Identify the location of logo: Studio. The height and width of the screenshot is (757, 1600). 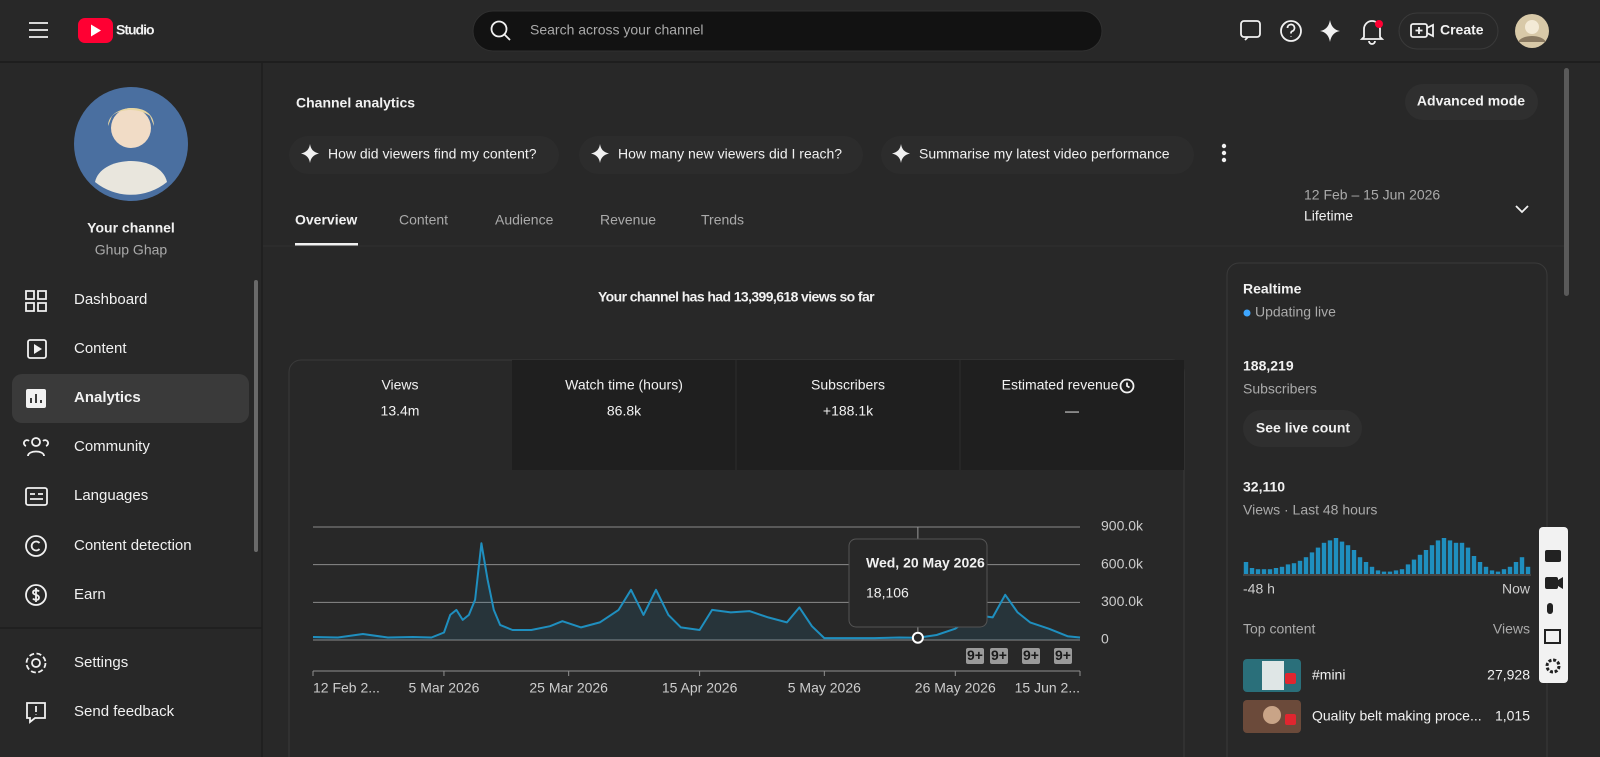
(116, 30).